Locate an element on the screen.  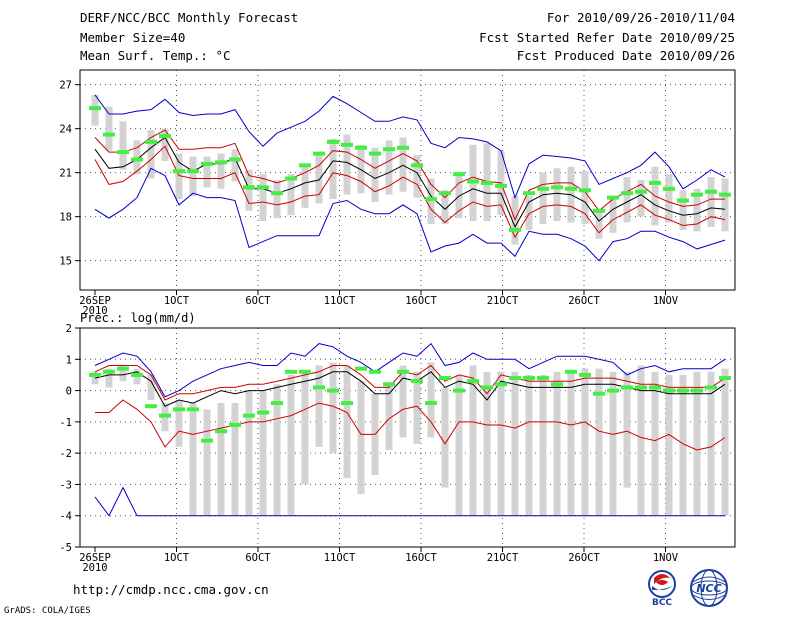
prec-max-line is located at coordinates (410, 370).